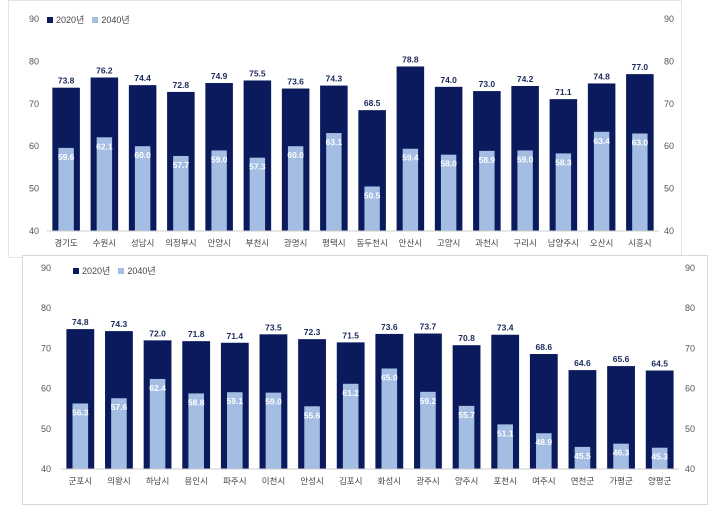 This screenshot has width=710, height=505. What do you see at coordinates (504, 481) in the screenshot?
I see `x-tick-label: 포천시` at bounding box center [504, 481].